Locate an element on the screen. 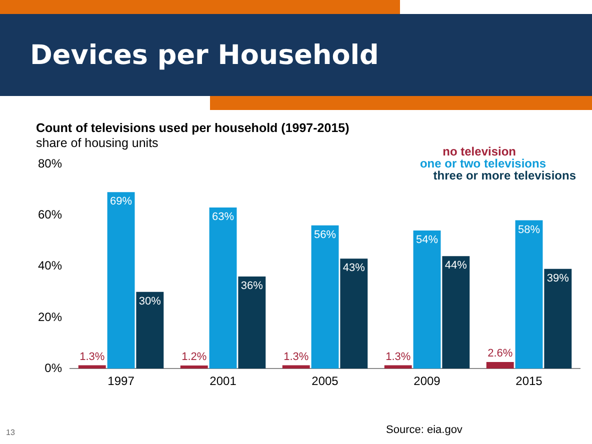 This screenshot has width=592, height=444. data-label: 63% is located at coordinates (223, 217).